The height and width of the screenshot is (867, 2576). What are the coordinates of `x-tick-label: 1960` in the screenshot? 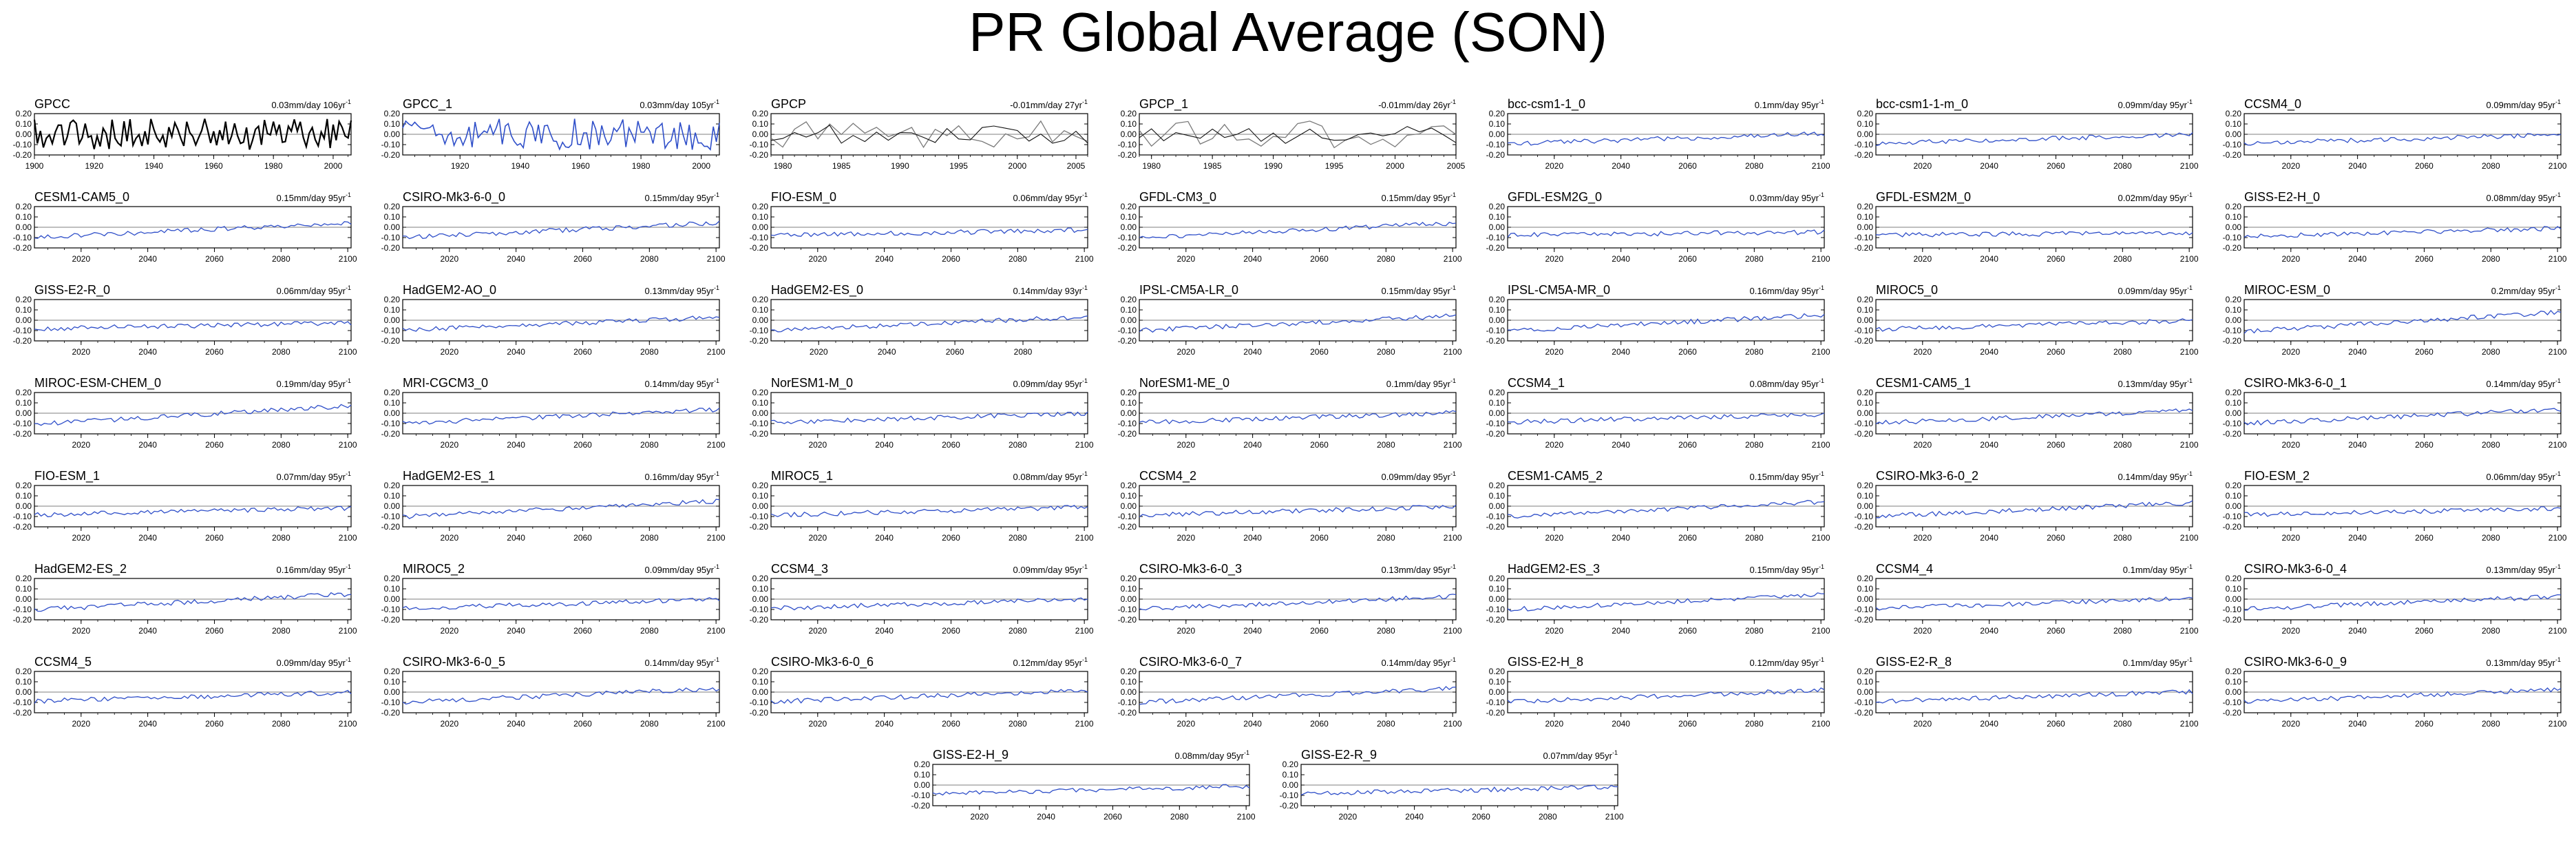 It's located at (214, 166).